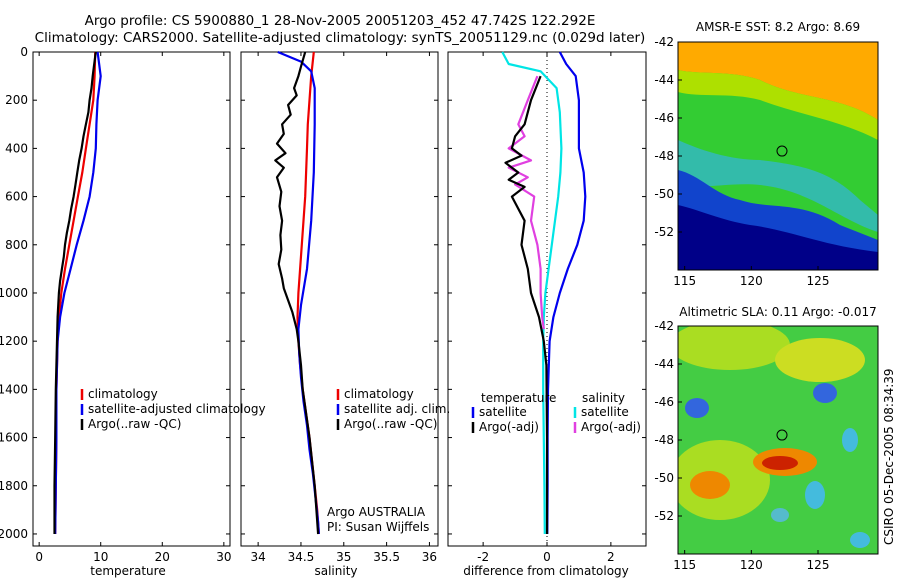 The width and height of the screenshot is (900, 580). I want to click on difference-xtick-label: 0, so click(547, 557).